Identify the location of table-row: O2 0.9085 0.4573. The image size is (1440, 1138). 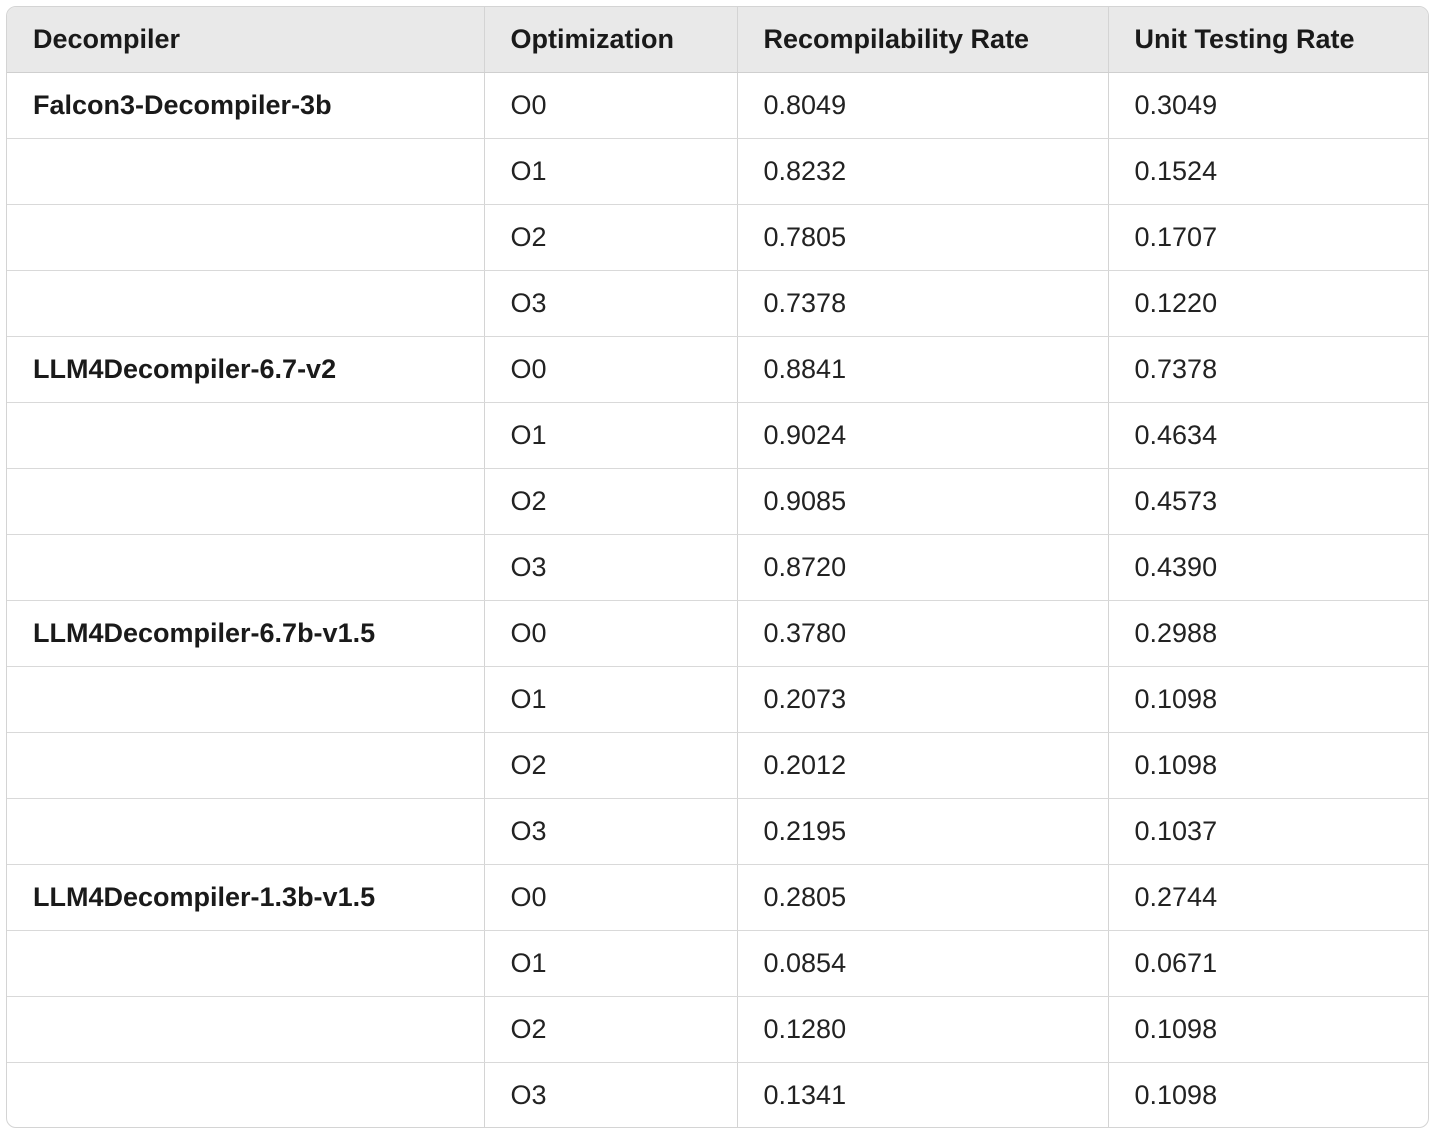
(717, 501).